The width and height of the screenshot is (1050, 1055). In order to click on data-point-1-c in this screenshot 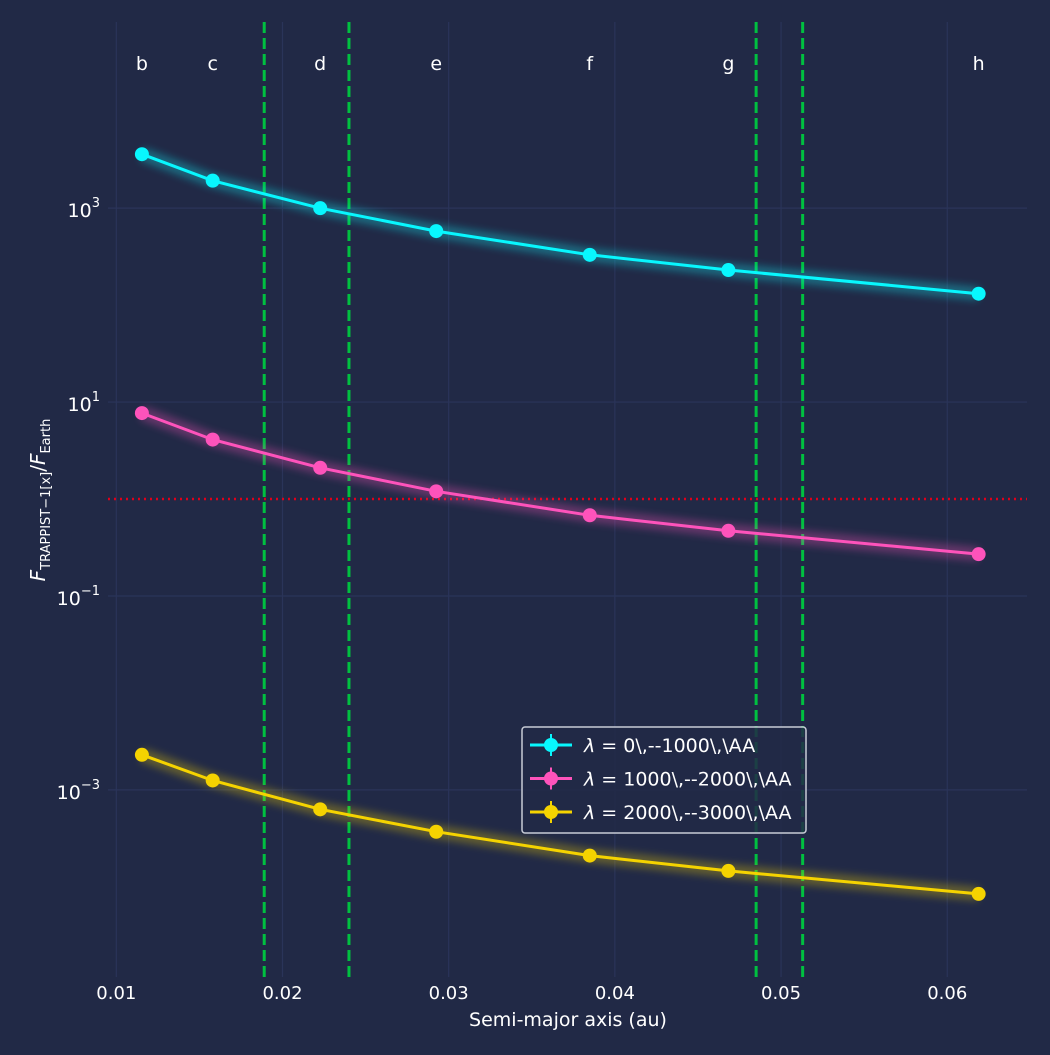, I will do `click(212, 439)`.